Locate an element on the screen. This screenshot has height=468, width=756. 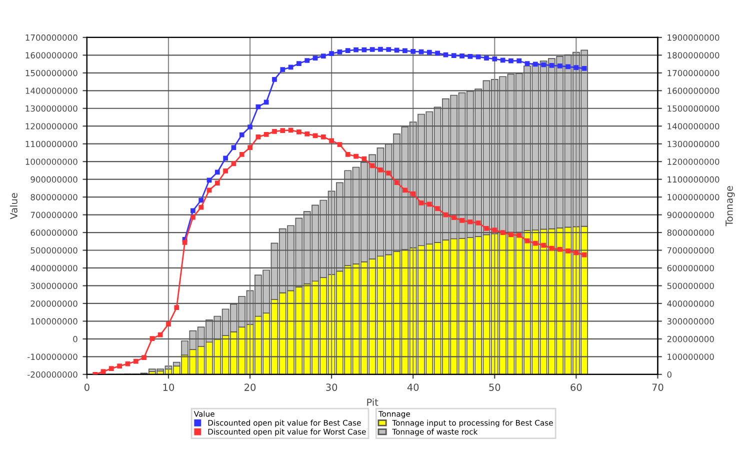
x-tick-label: 50 is located at coordinates (494, 387).